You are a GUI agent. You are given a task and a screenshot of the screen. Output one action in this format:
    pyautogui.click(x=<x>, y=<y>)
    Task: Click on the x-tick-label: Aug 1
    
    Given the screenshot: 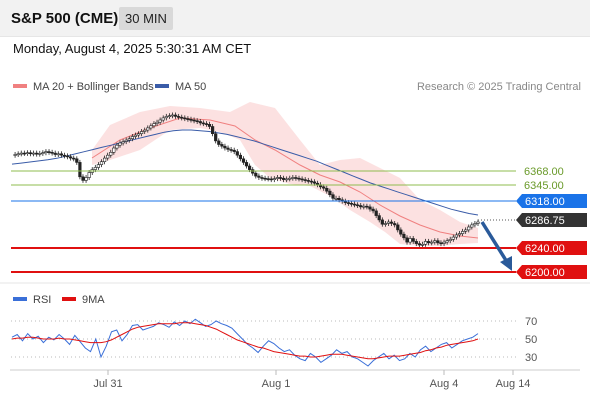 What is the action you would take?
    pyautogui.click(x=276, y=384)
    